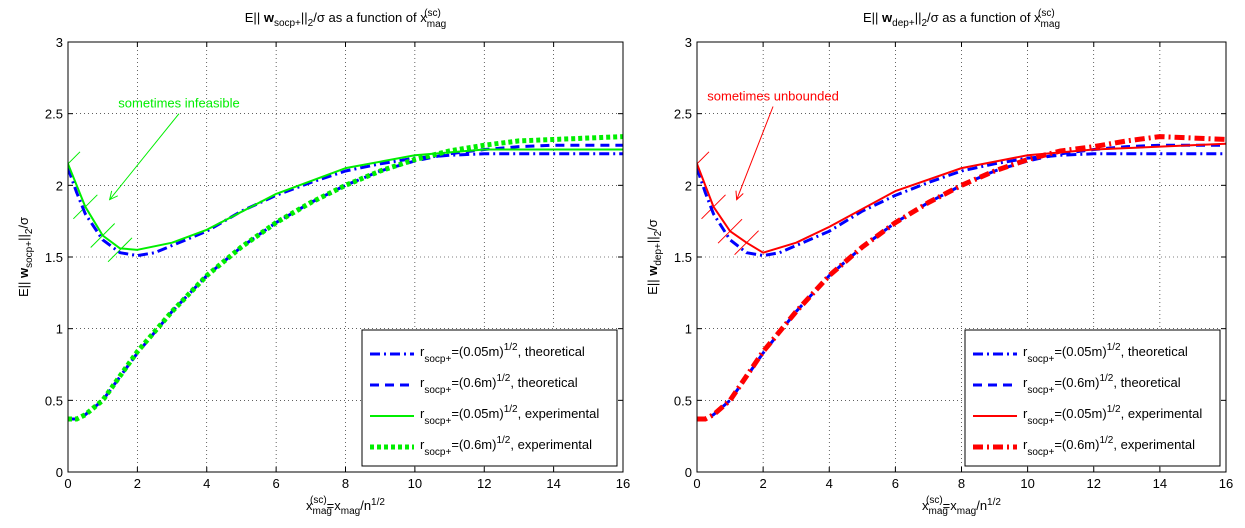 This screenshot has width=1245, height=528. I want to click on y-tick-label: 1, so click(59, 329).